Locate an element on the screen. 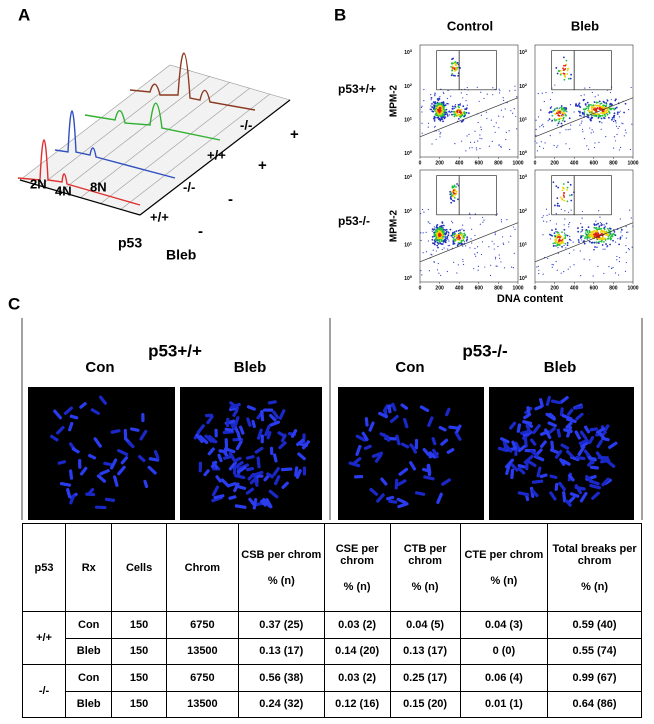 Image resolution: width=654 pixels, height=724 pixels. x-tick-label: 400 is located at coordinates (574, 163).